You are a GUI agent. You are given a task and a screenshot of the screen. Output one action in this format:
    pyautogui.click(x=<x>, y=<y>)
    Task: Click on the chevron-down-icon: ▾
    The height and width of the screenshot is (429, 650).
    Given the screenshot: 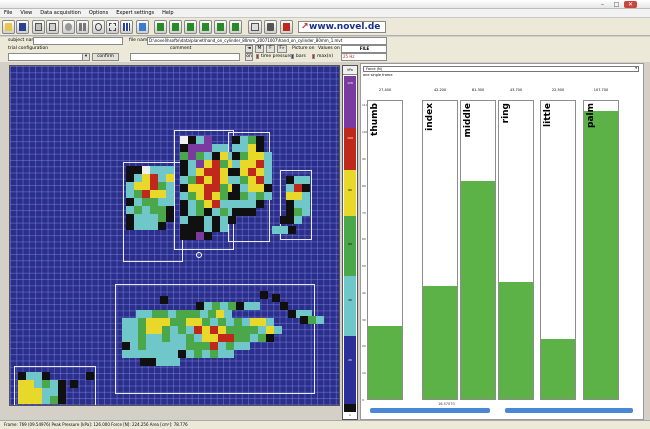 What is the action you would take?
    pyautogui.click(x=86, y=57)
    